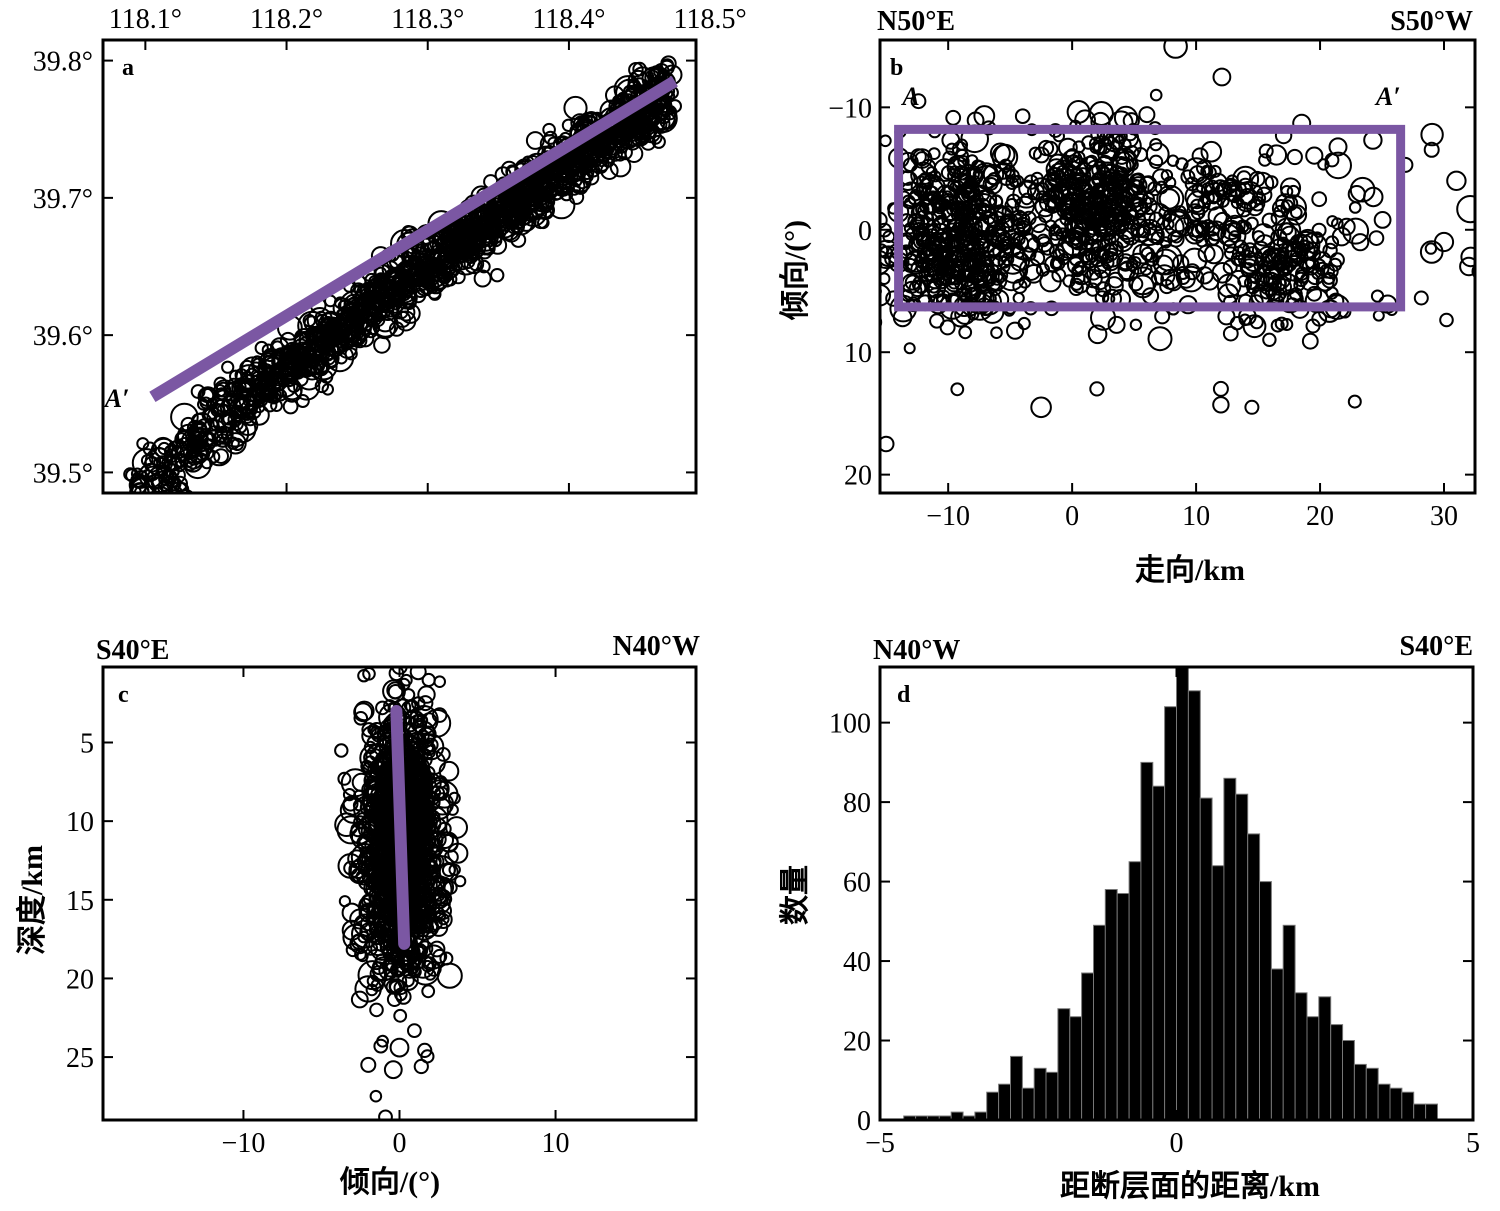 The height and width of the screenshot is (1211, 1500). What do you see at coordinates (123, 695) in the screenshot?
I see `panel-c-letter: c` at bounding box center [123, 695].